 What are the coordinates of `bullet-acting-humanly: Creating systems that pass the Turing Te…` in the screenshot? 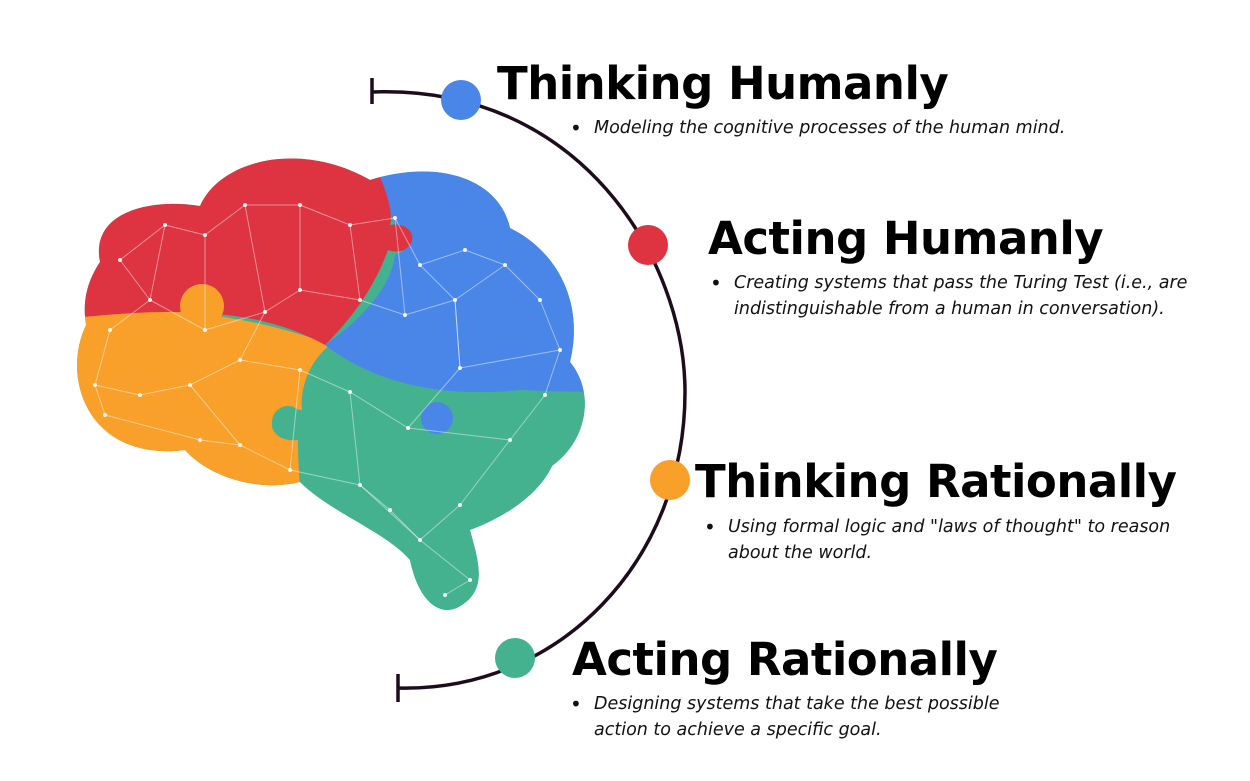 It's located at (948, 296).